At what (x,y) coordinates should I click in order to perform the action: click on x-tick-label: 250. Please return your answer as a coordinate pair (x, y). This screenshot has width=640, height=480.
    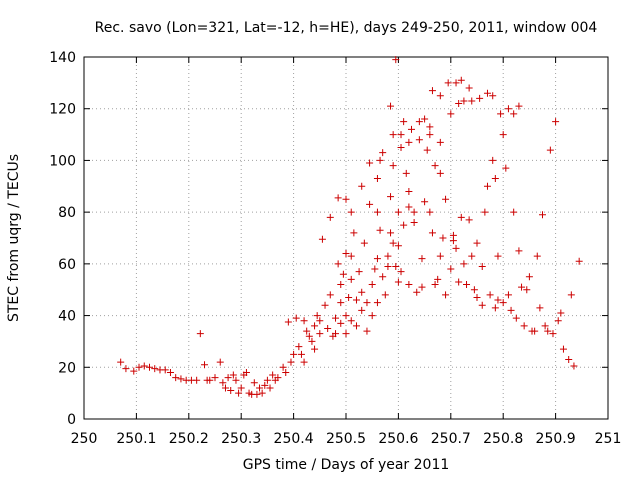
    Looking at the image, I should click on (84, 439).